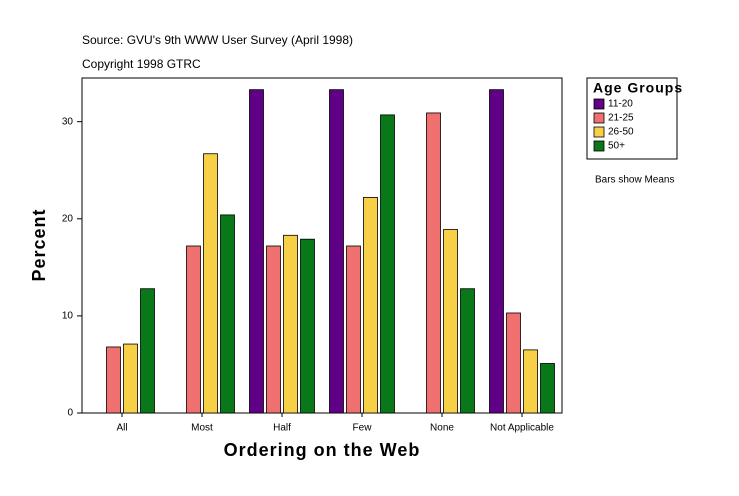 The width and height of the screenshot is (739, 496). I want to click on annotation: Bars show Means, so click(634, 180).